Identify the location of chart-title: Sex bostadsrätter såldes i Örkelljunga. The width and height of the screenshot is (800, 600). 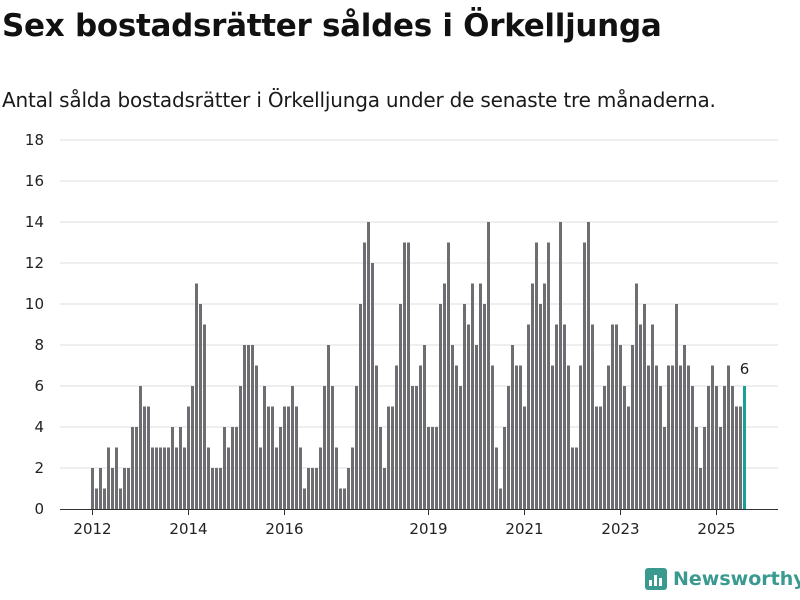
(332, 26).